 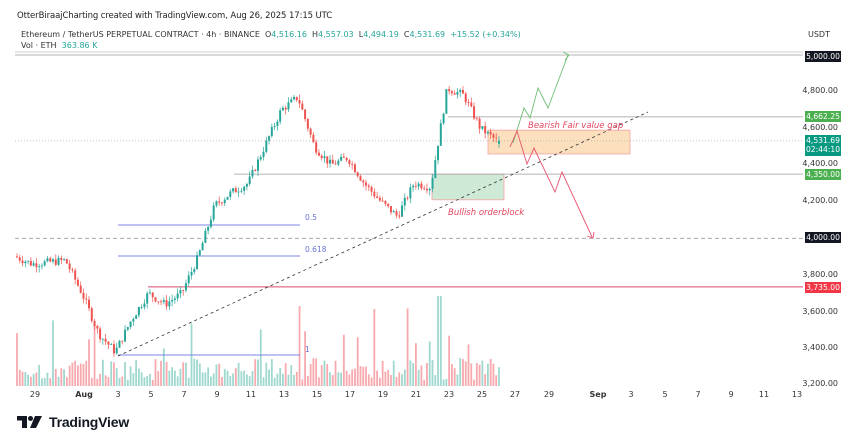 I want to click on last-price-tag: 4,531.69 02:44:10, so click(x=823, y=145).